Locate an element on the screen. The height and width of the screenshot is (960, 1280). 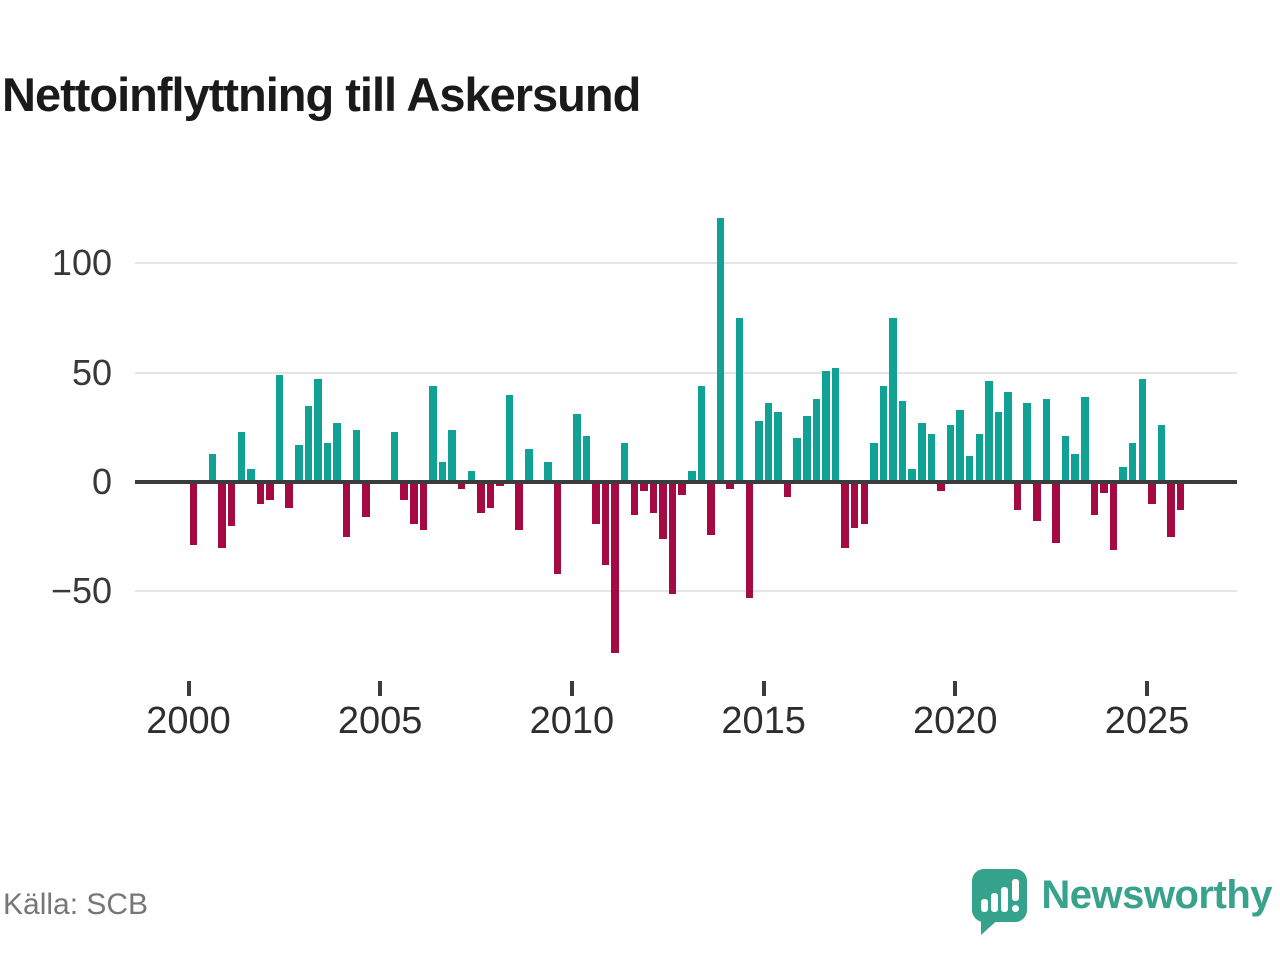
newsworthy-wordmark: Newsworthy is located at coordinates (1156, 894).